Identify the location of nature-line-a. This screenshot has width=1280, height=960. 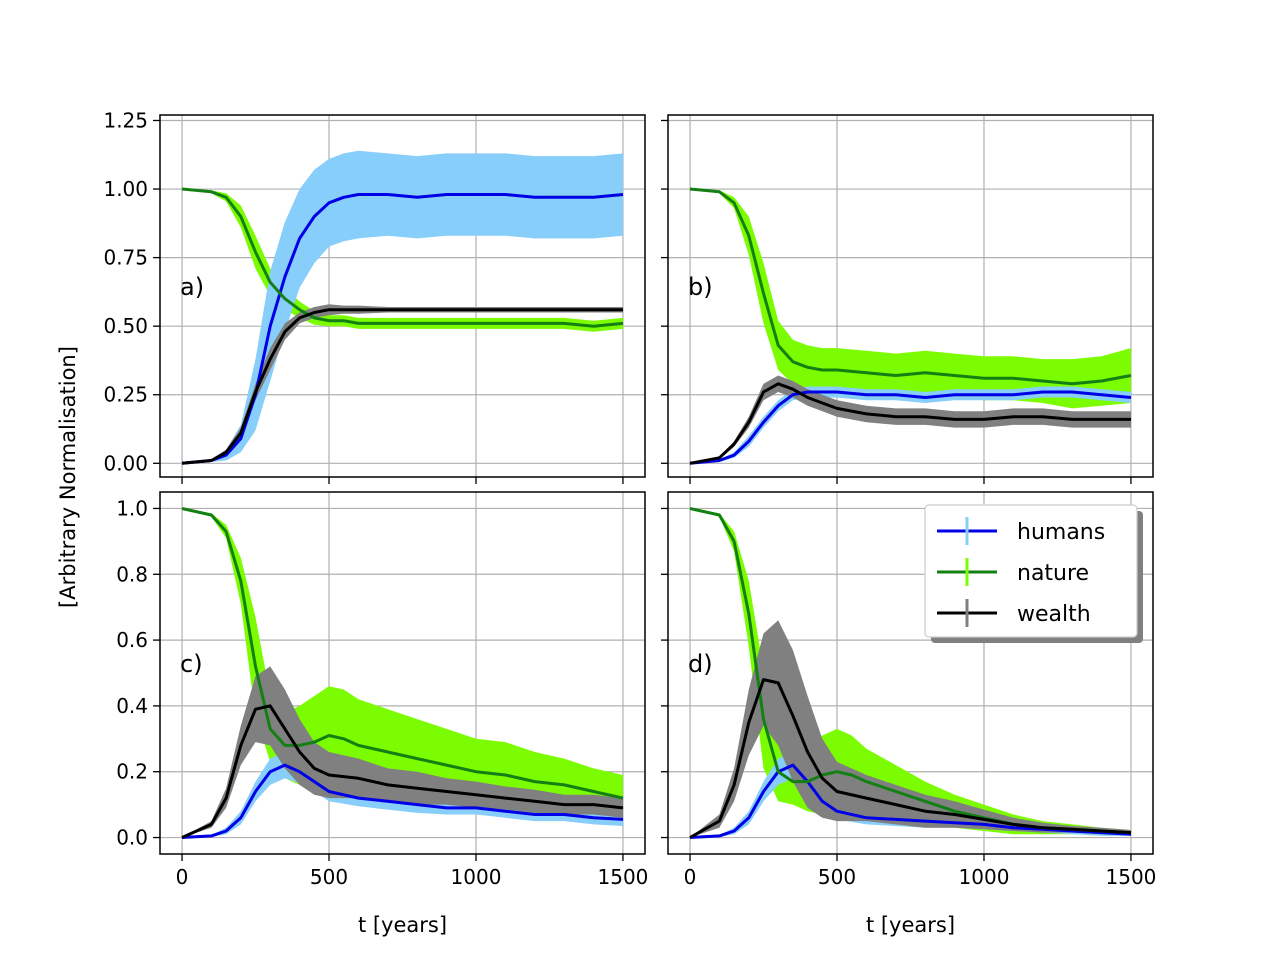
(402, 257).